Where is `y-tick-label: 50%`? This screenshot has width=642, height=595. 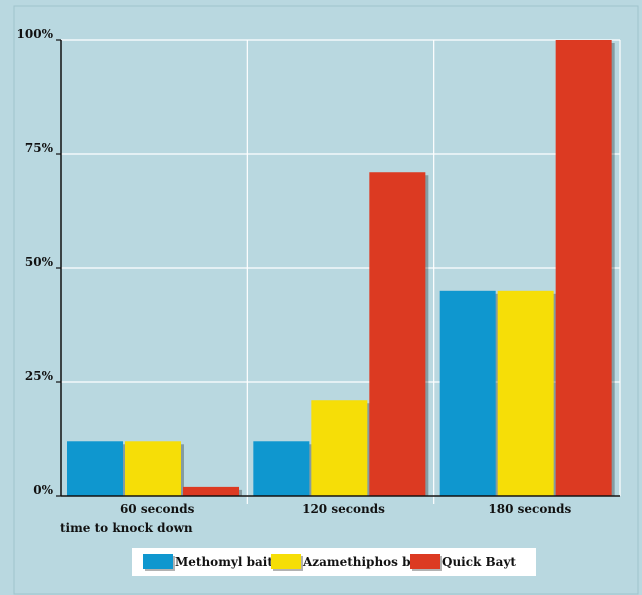 y-tick-label: 50% is located at coordinates (39, 262).